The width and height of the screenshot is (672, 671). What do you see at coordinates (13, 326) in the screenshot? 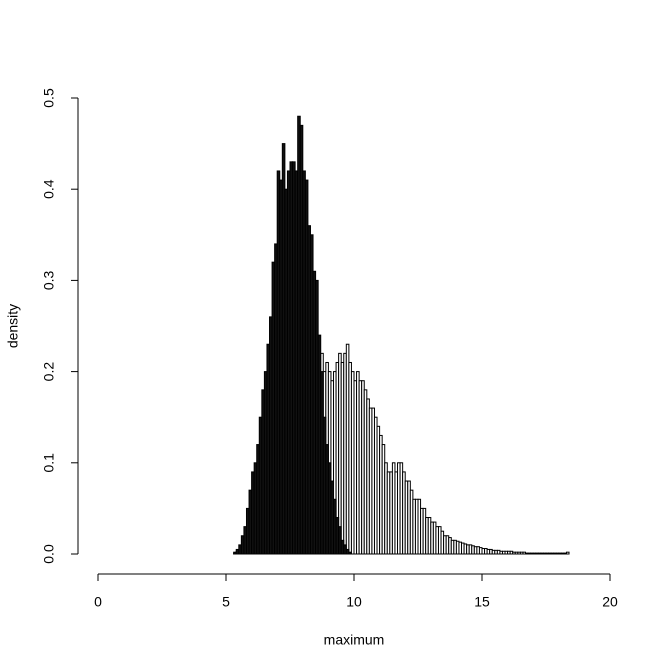
I see `y-axis-label: density` at bounding box center [13, 326].